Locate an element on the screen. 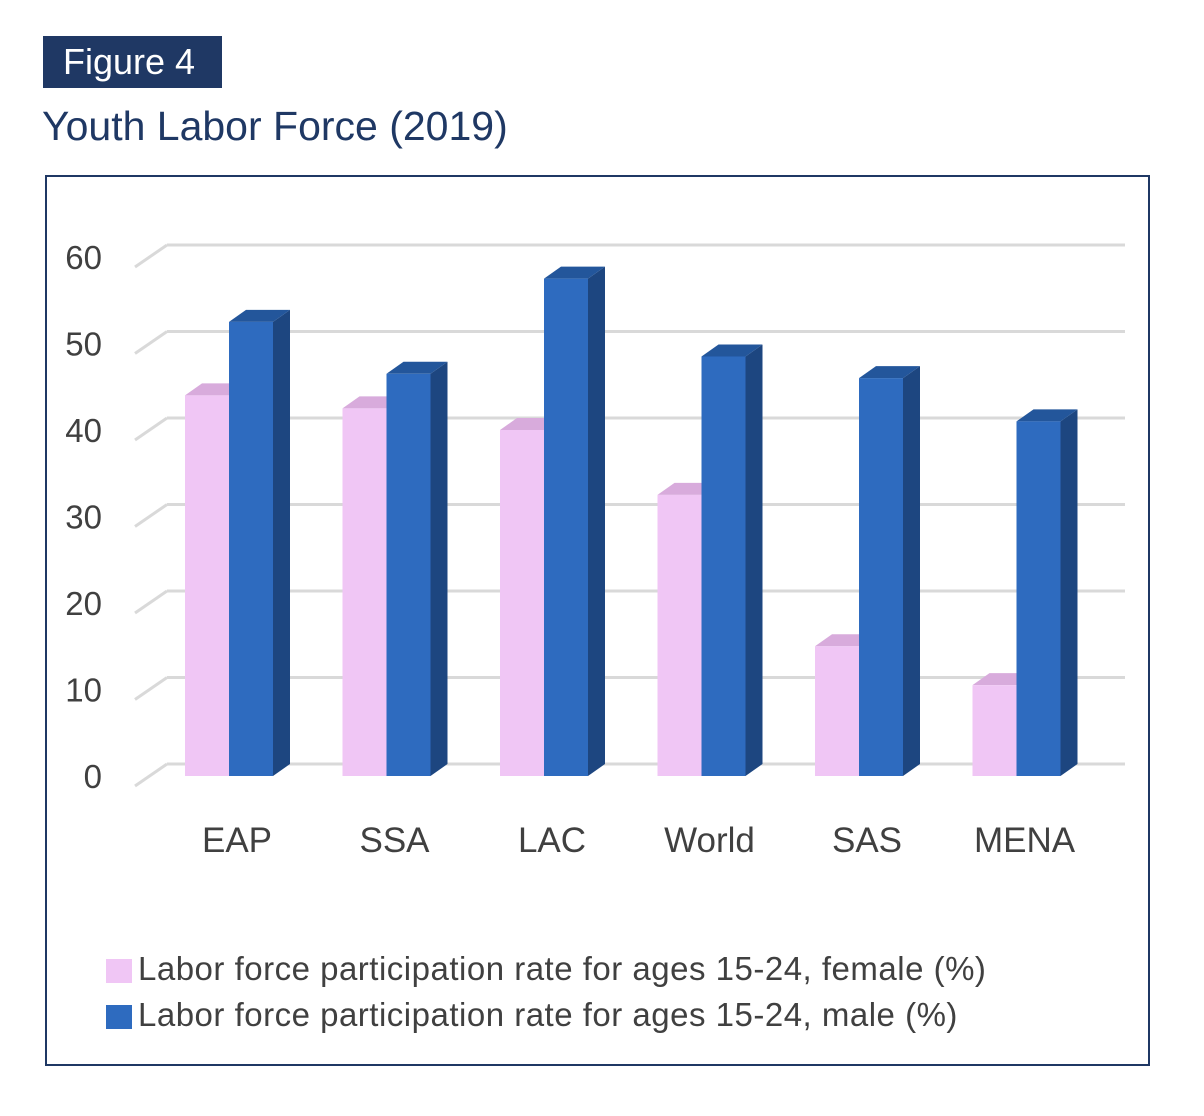 The height and width of the screenshot is (1116, 1204). figure-title: Youth Labor Force (2019) is located at coordinates (275, 126).